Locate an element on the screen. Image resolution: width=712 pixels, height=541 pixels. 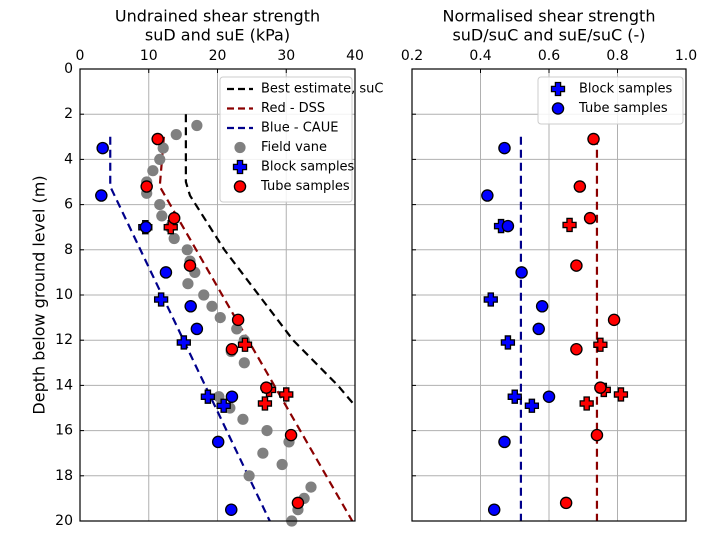
x-tick-label: 0.4 is located at coordinates (480, 56).